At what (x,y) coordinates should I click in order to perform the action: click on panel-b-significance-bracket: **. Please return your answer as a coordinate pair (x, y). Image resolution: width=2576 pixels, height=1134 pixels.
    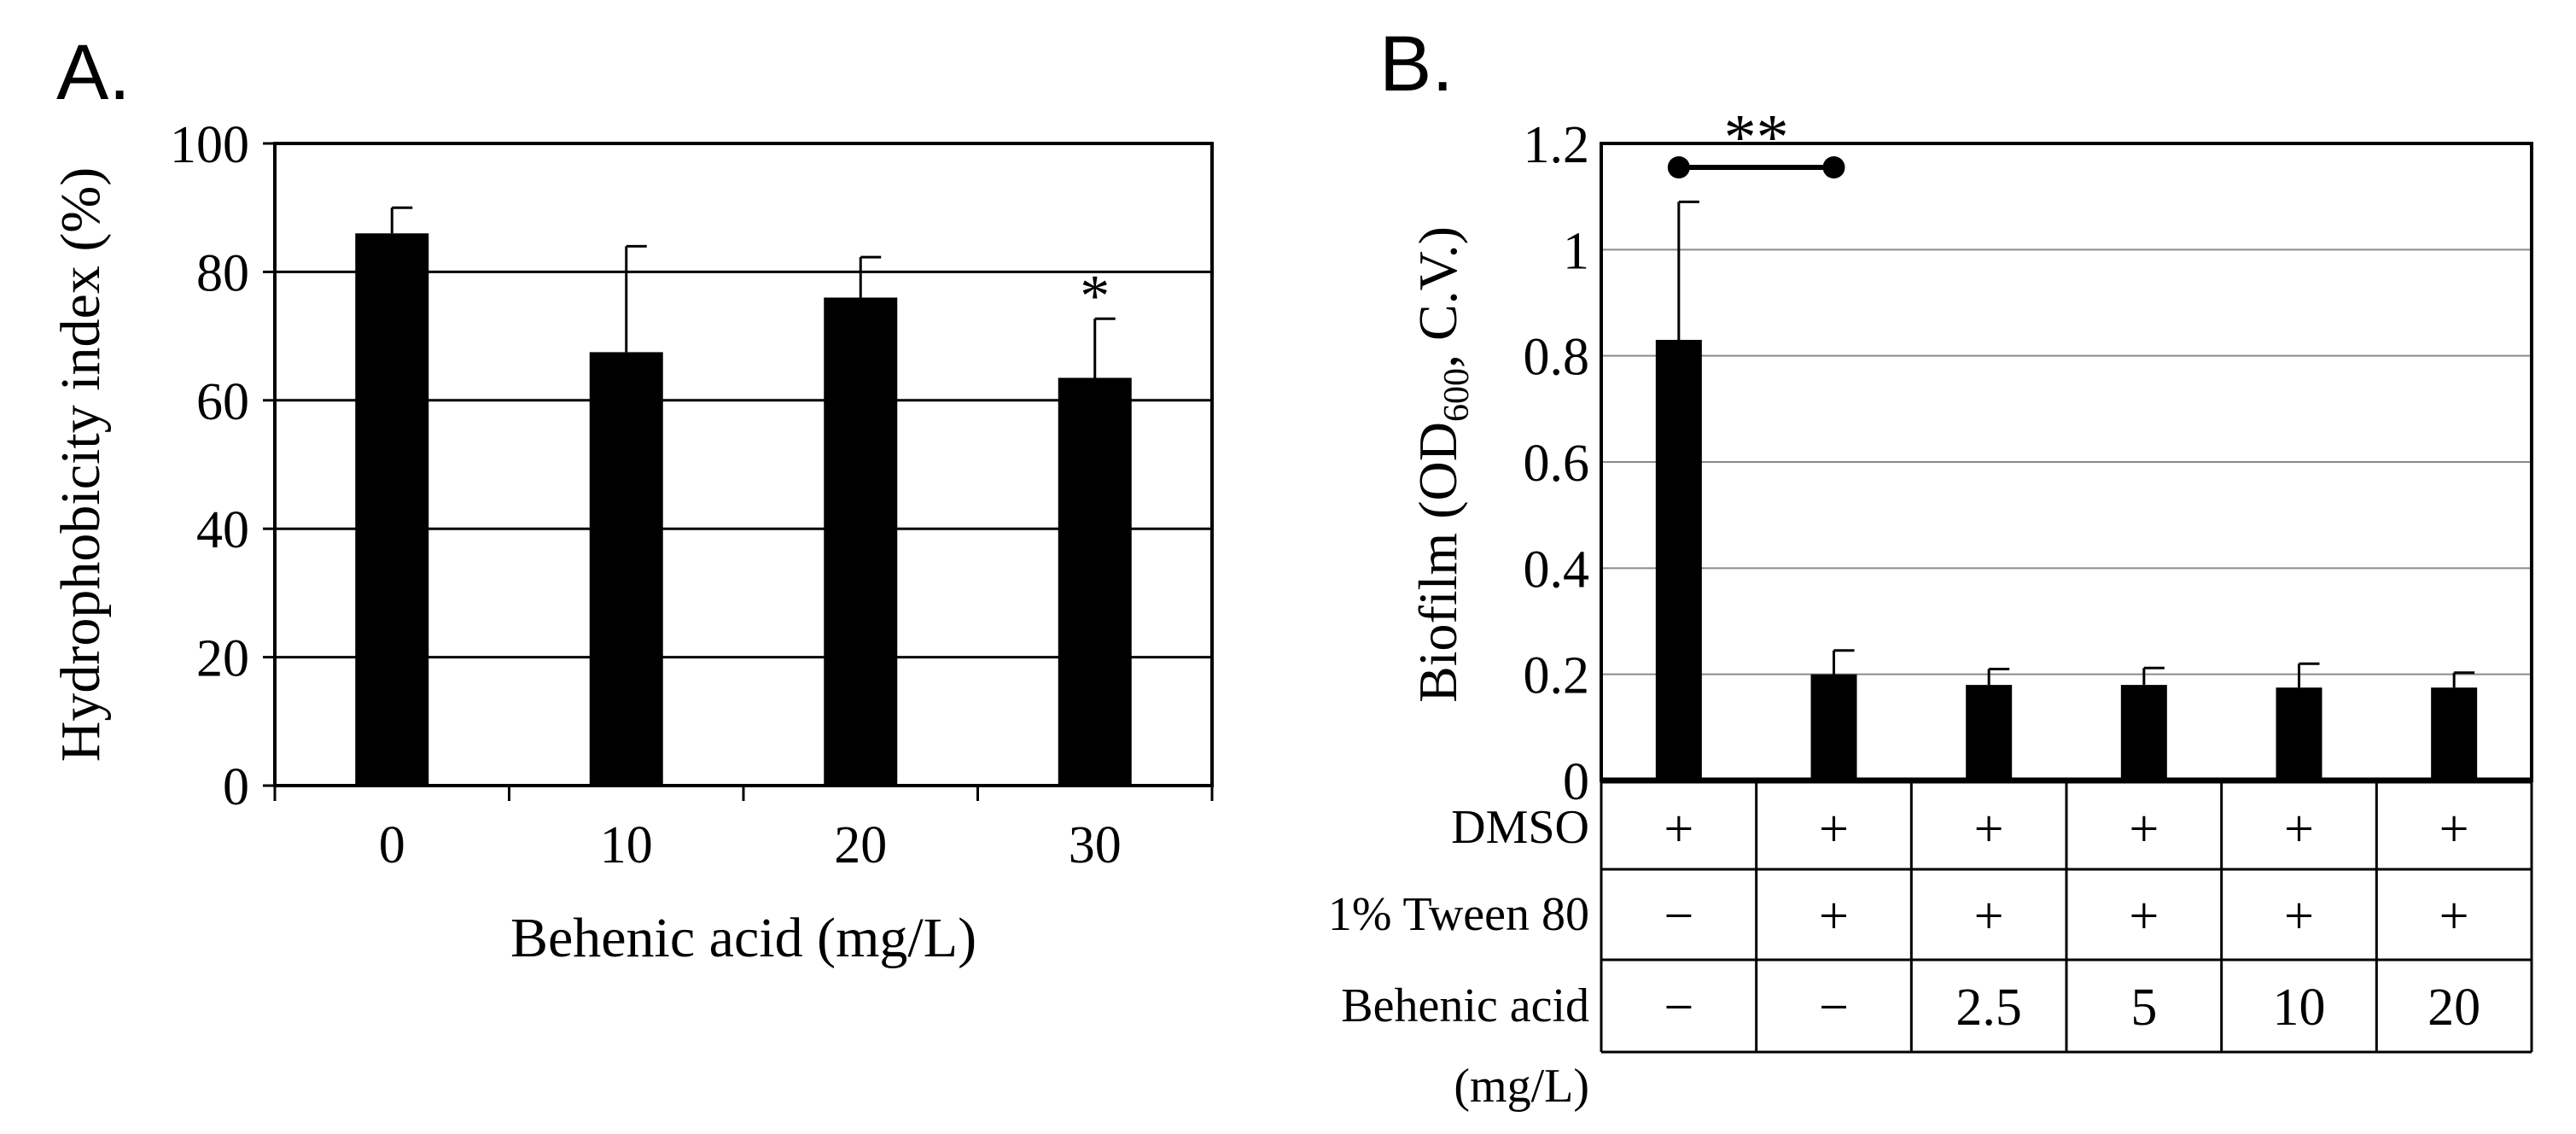
    Looking at the image, I should click on (1756, 140).